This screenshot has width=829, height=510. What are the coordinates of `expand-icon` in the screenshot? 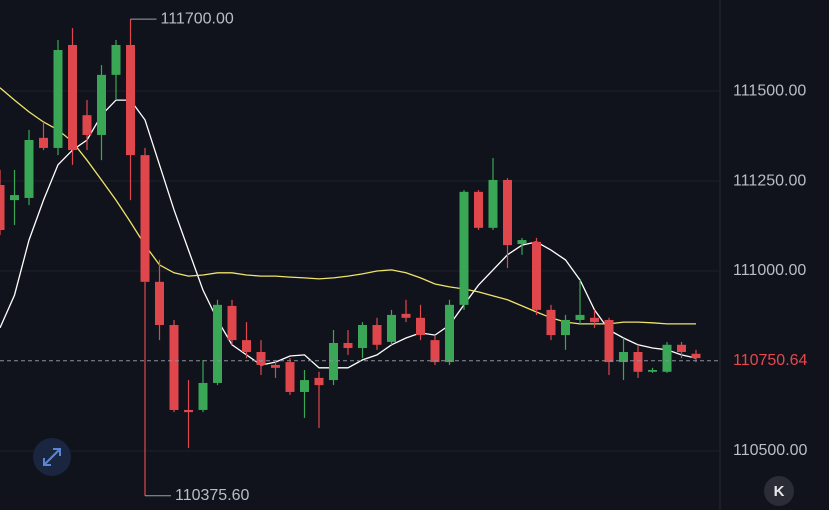 It's located at (52, 457).